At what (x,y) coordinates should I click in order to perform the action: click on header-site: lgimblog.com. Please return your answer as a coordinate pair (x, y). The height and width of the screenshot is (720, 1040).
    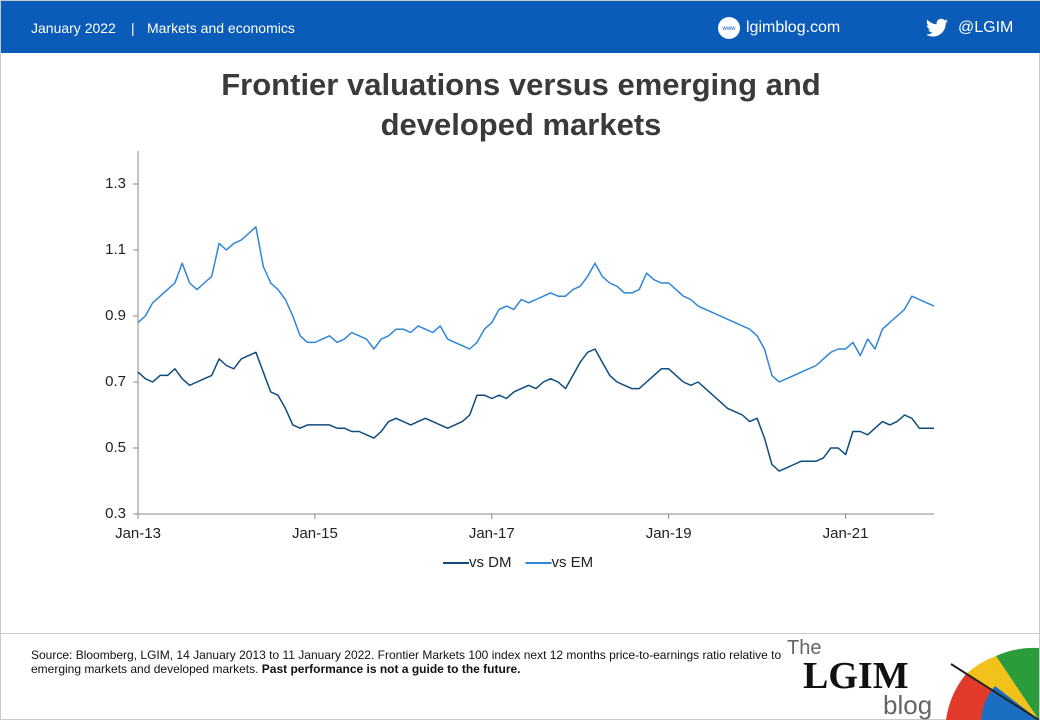
    Looking at the image, I should click on (793, 27).